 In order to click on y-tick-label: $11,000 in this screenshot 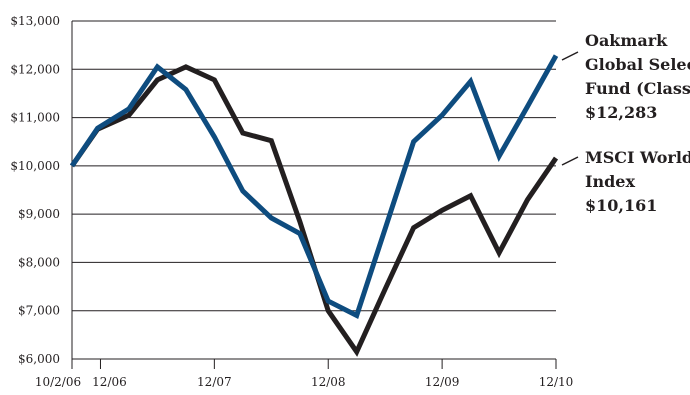, I will do `click(35, 118)`.